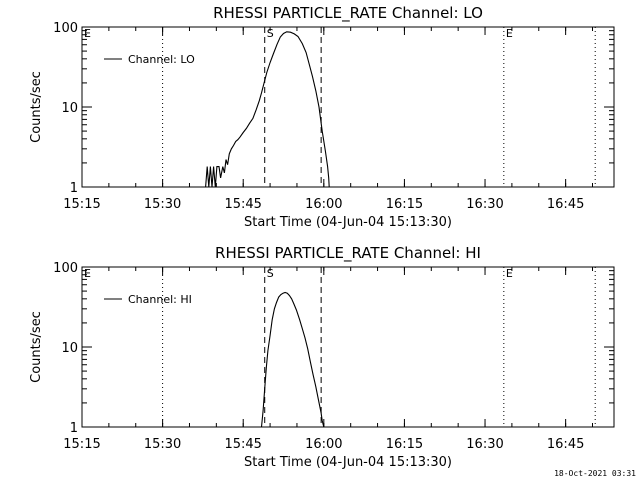  I want to click on panel-hi-xtick-label: 16:15, so click(404, 444).